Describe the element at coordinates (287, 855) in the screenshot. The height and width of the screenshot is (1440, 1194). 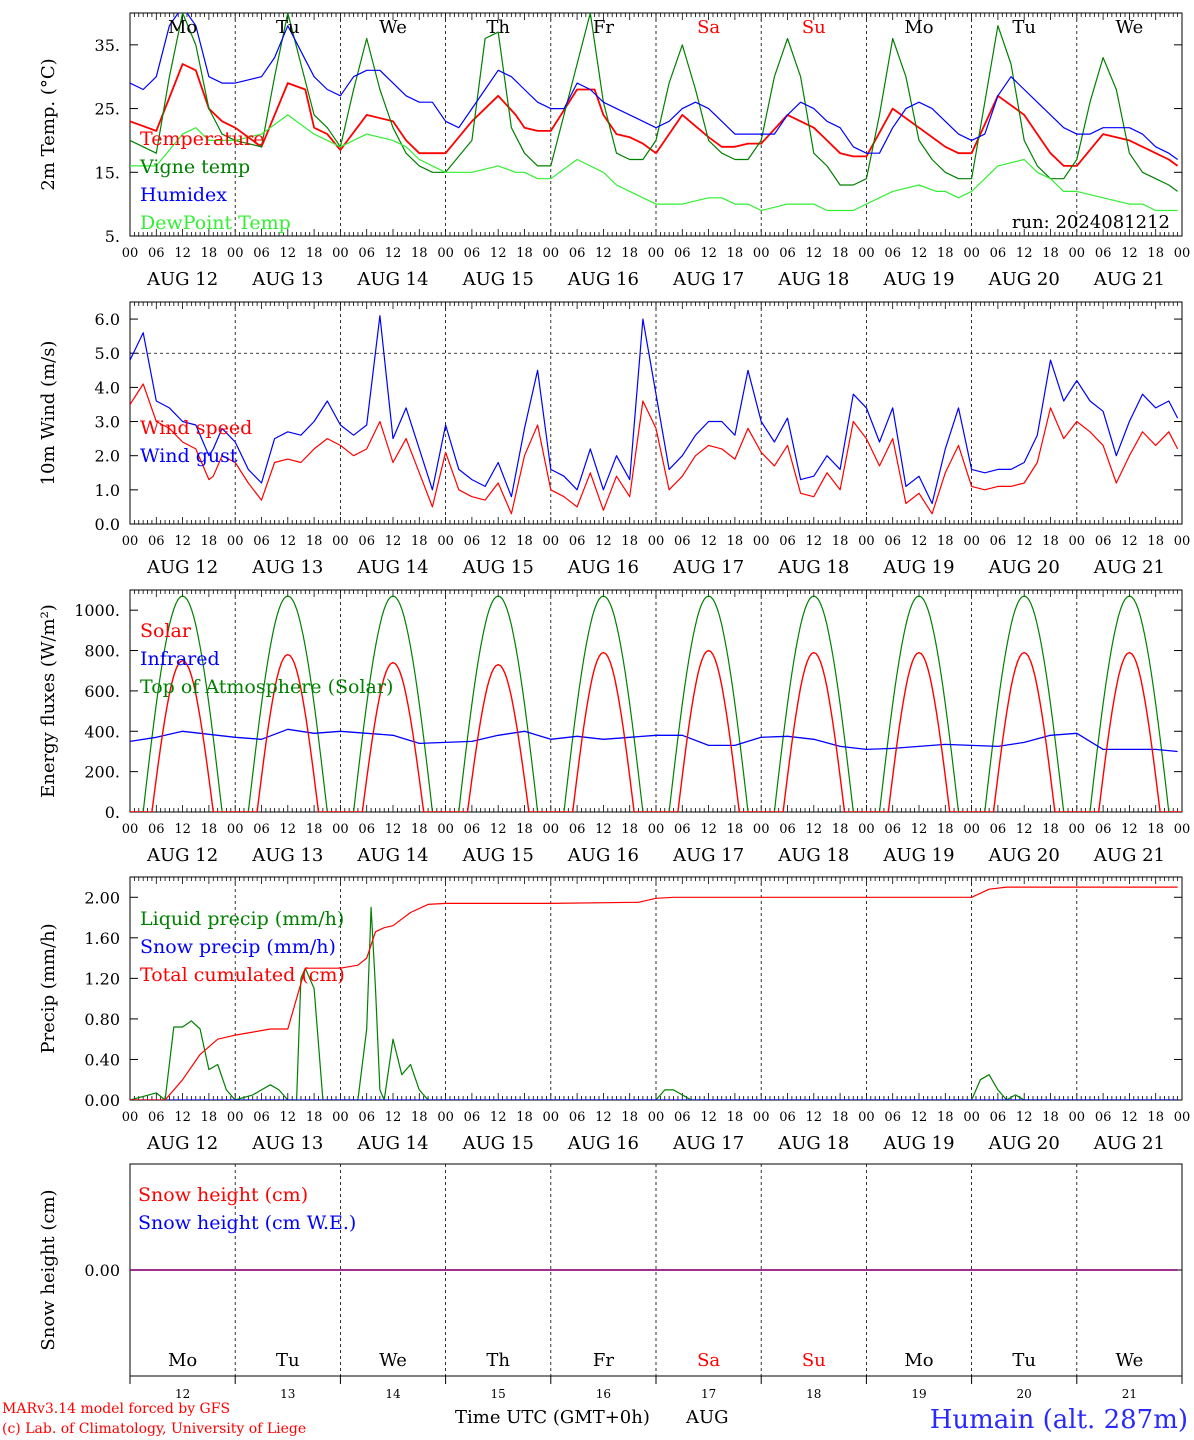
I see `date-label: AUG 13` at that location.